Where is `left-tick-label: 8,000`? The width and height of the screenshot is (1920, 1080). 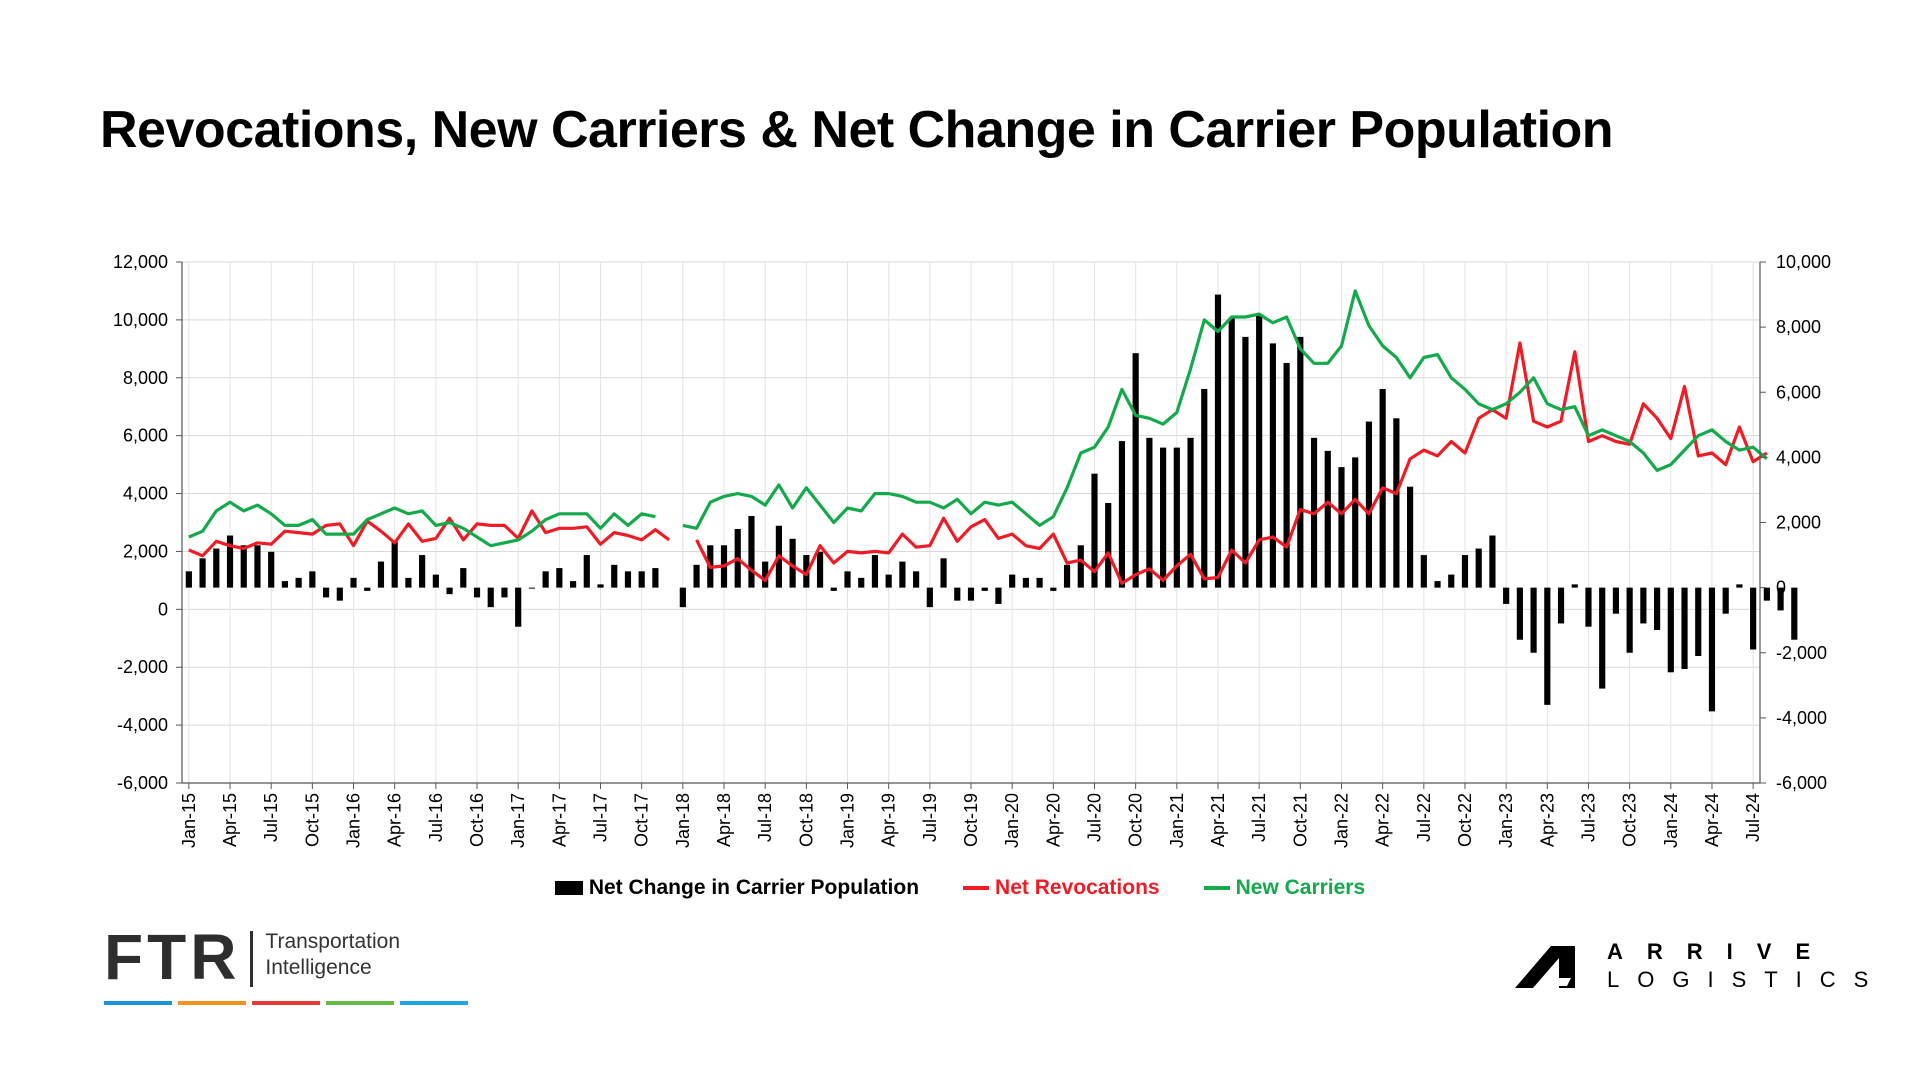 left-tick-label: 8,000 is located at coordinates (145, 378).